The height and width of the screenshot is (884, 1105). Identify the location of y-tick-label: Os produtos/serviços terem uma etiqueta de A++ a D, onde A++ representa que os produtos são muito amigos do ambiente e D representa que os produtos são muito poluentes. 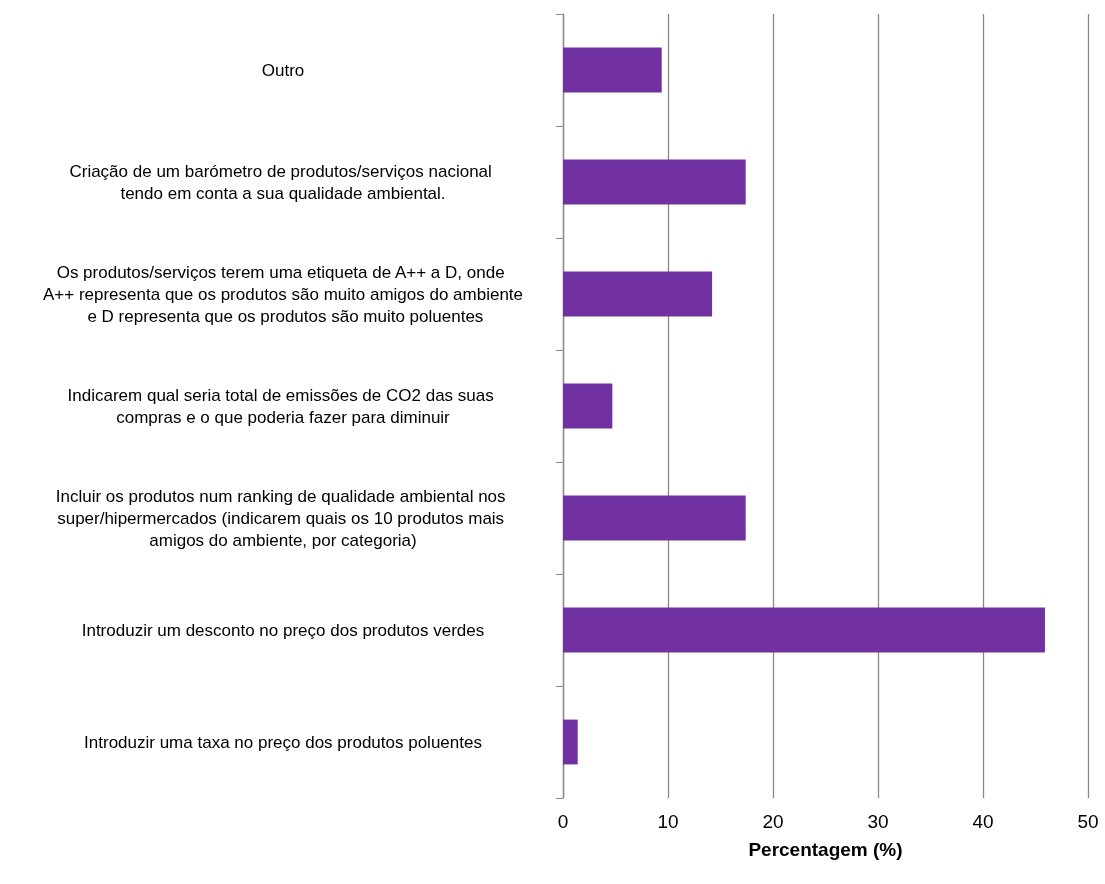
(283, 294).